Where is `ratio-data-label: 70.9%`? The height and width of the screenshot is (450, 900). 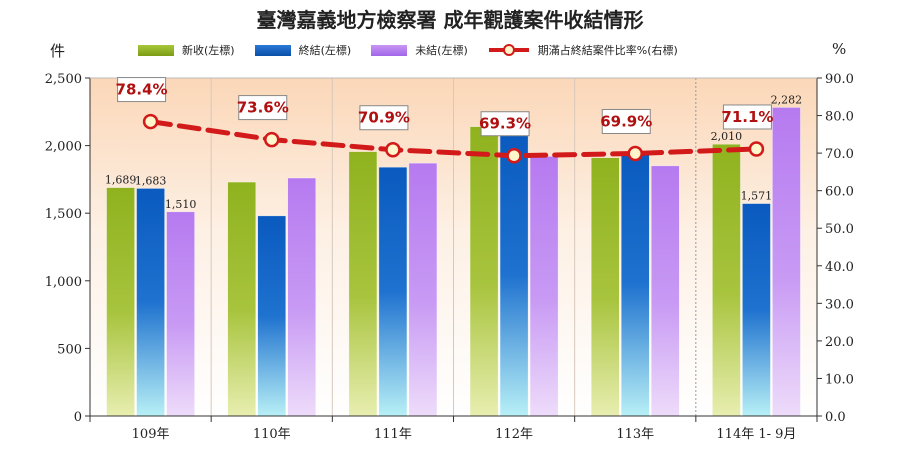
ratio-data-label: 70.9% is located at coordinates (384, 118).